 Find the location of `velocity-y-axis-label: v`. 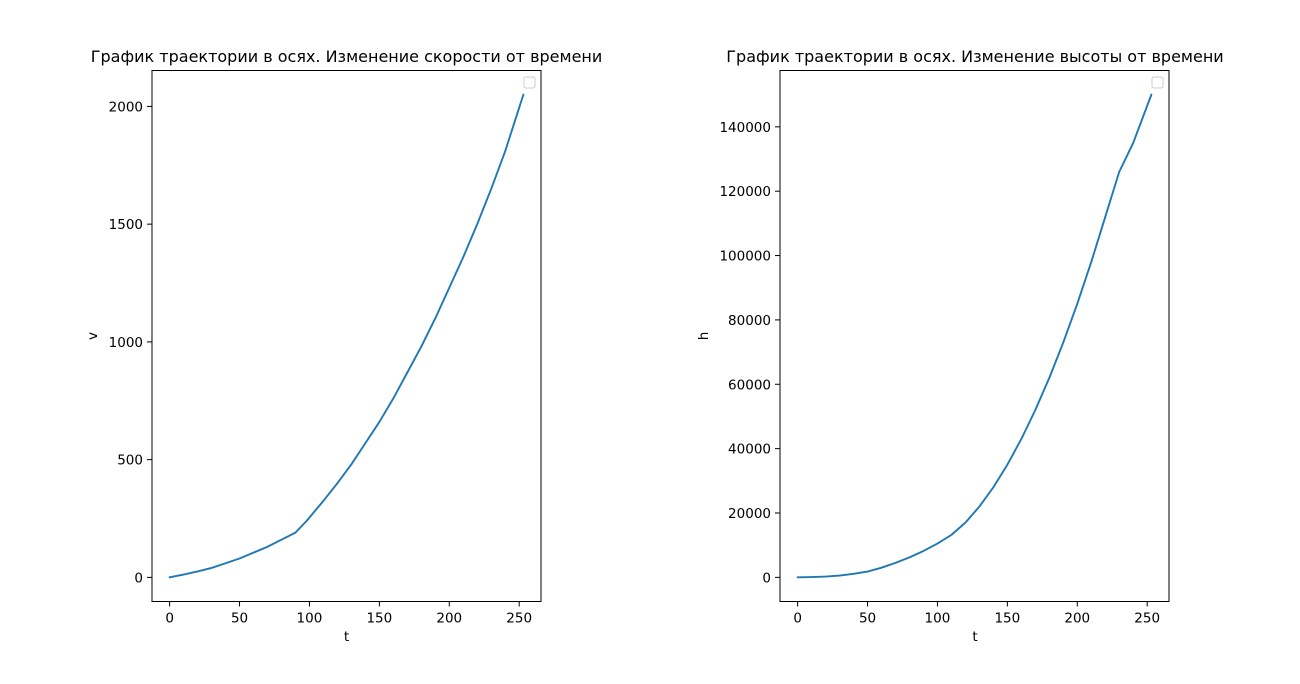

velocity-y-axis-label: v is located at coordinates (93, 336).